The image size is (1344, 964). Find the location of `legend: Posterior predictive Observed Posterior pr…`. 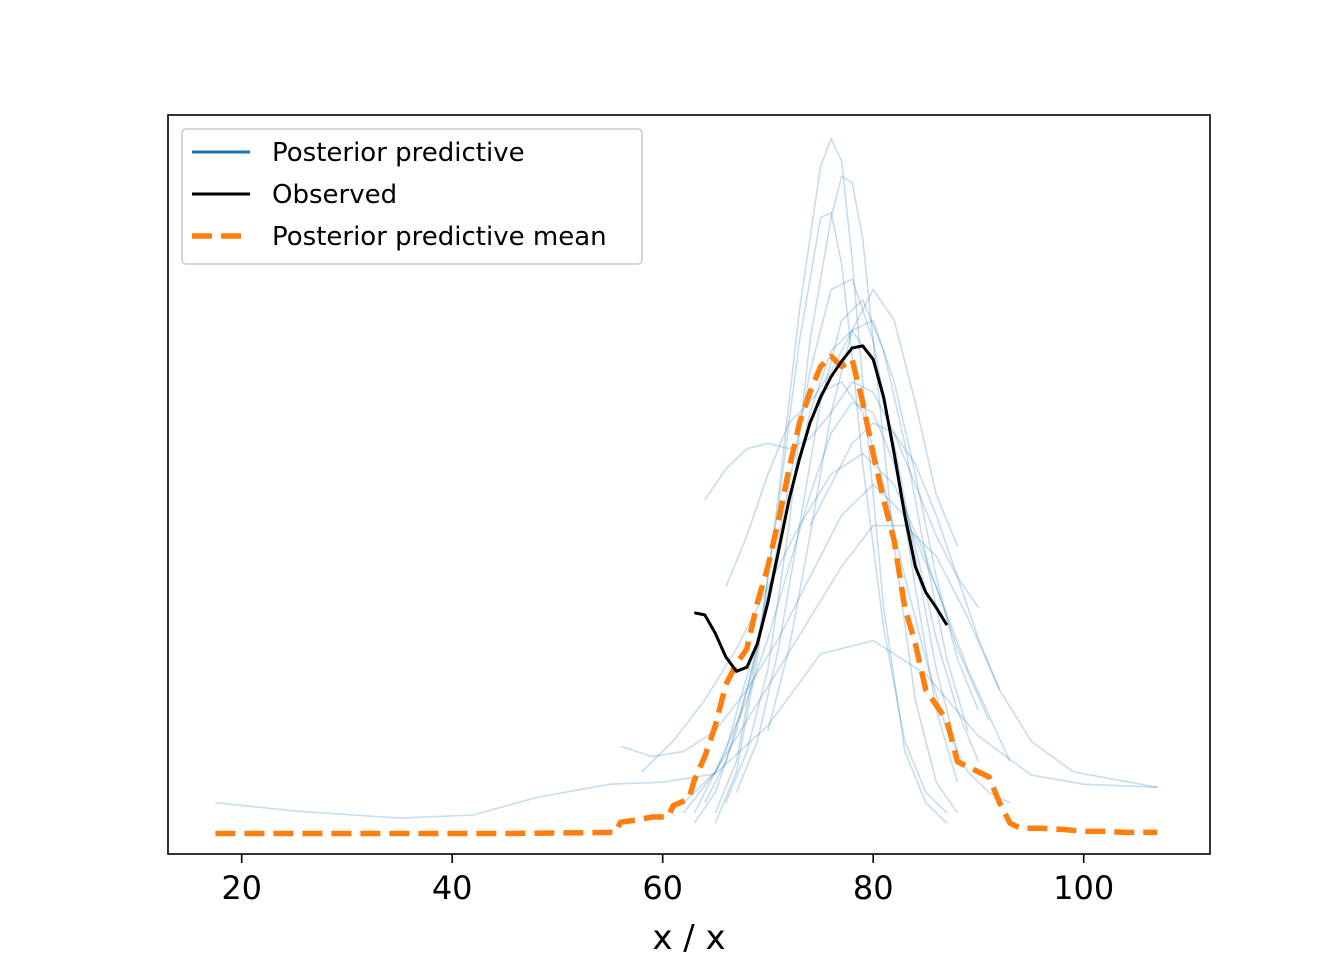

legend: Posterior predictive Observed Posterior pr… is located at coordinates (412, 196).